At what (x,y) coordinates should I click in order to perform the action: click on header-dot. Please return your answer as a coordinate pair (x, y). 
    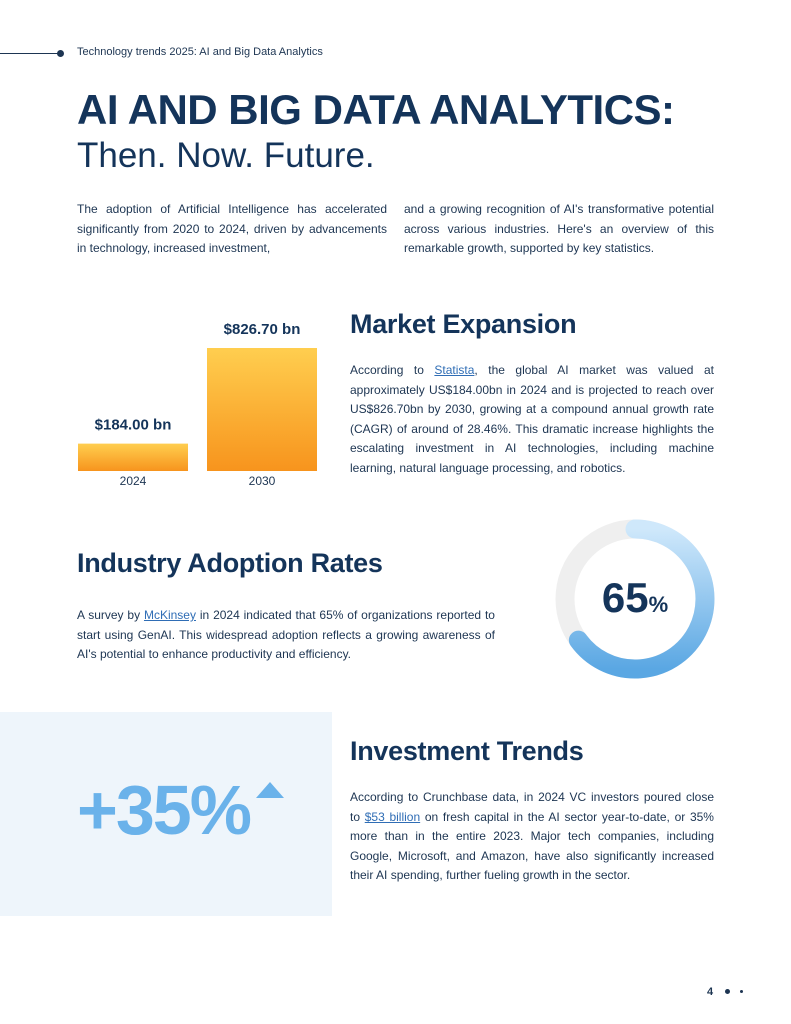
    Looking at the image, I should click on (60, 53).